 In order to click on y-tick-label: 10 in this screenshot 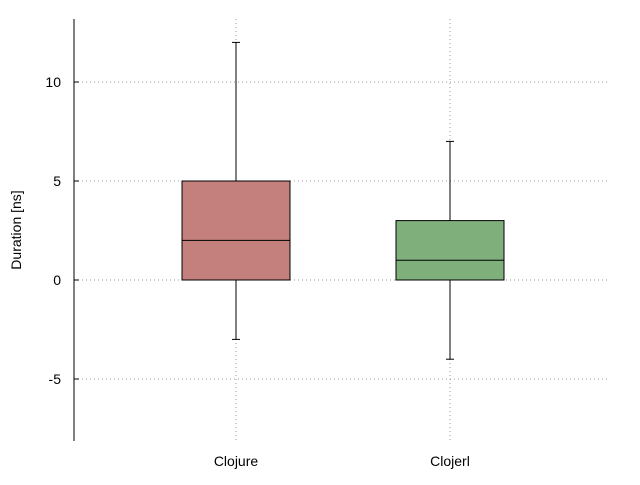, I will do `click(53, 82)`.